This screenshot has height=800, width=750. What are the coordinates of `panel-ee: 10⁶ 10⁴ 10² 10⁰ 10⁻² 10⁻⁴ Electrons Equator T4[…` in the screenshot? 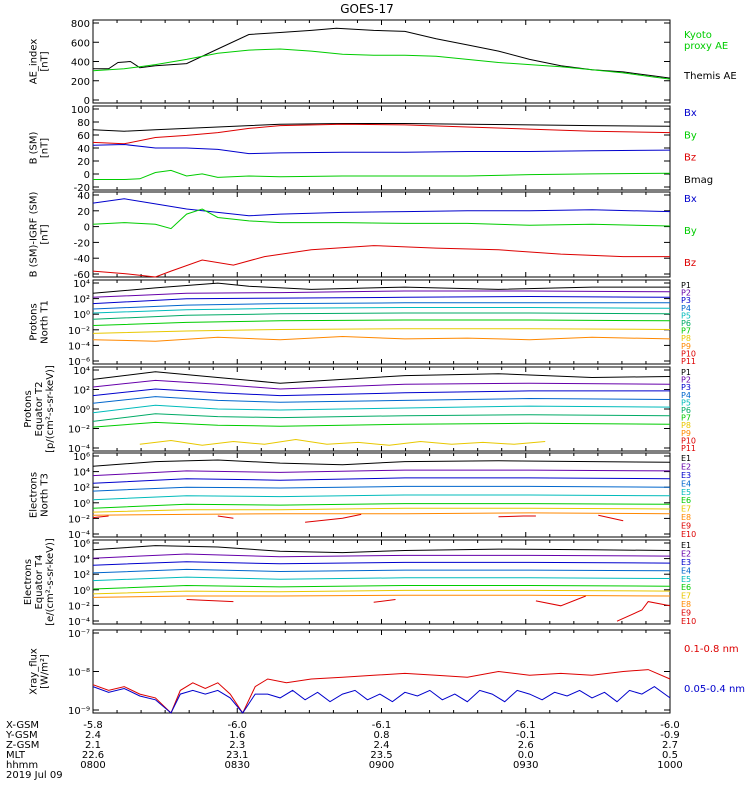 It's located at (359, 583).